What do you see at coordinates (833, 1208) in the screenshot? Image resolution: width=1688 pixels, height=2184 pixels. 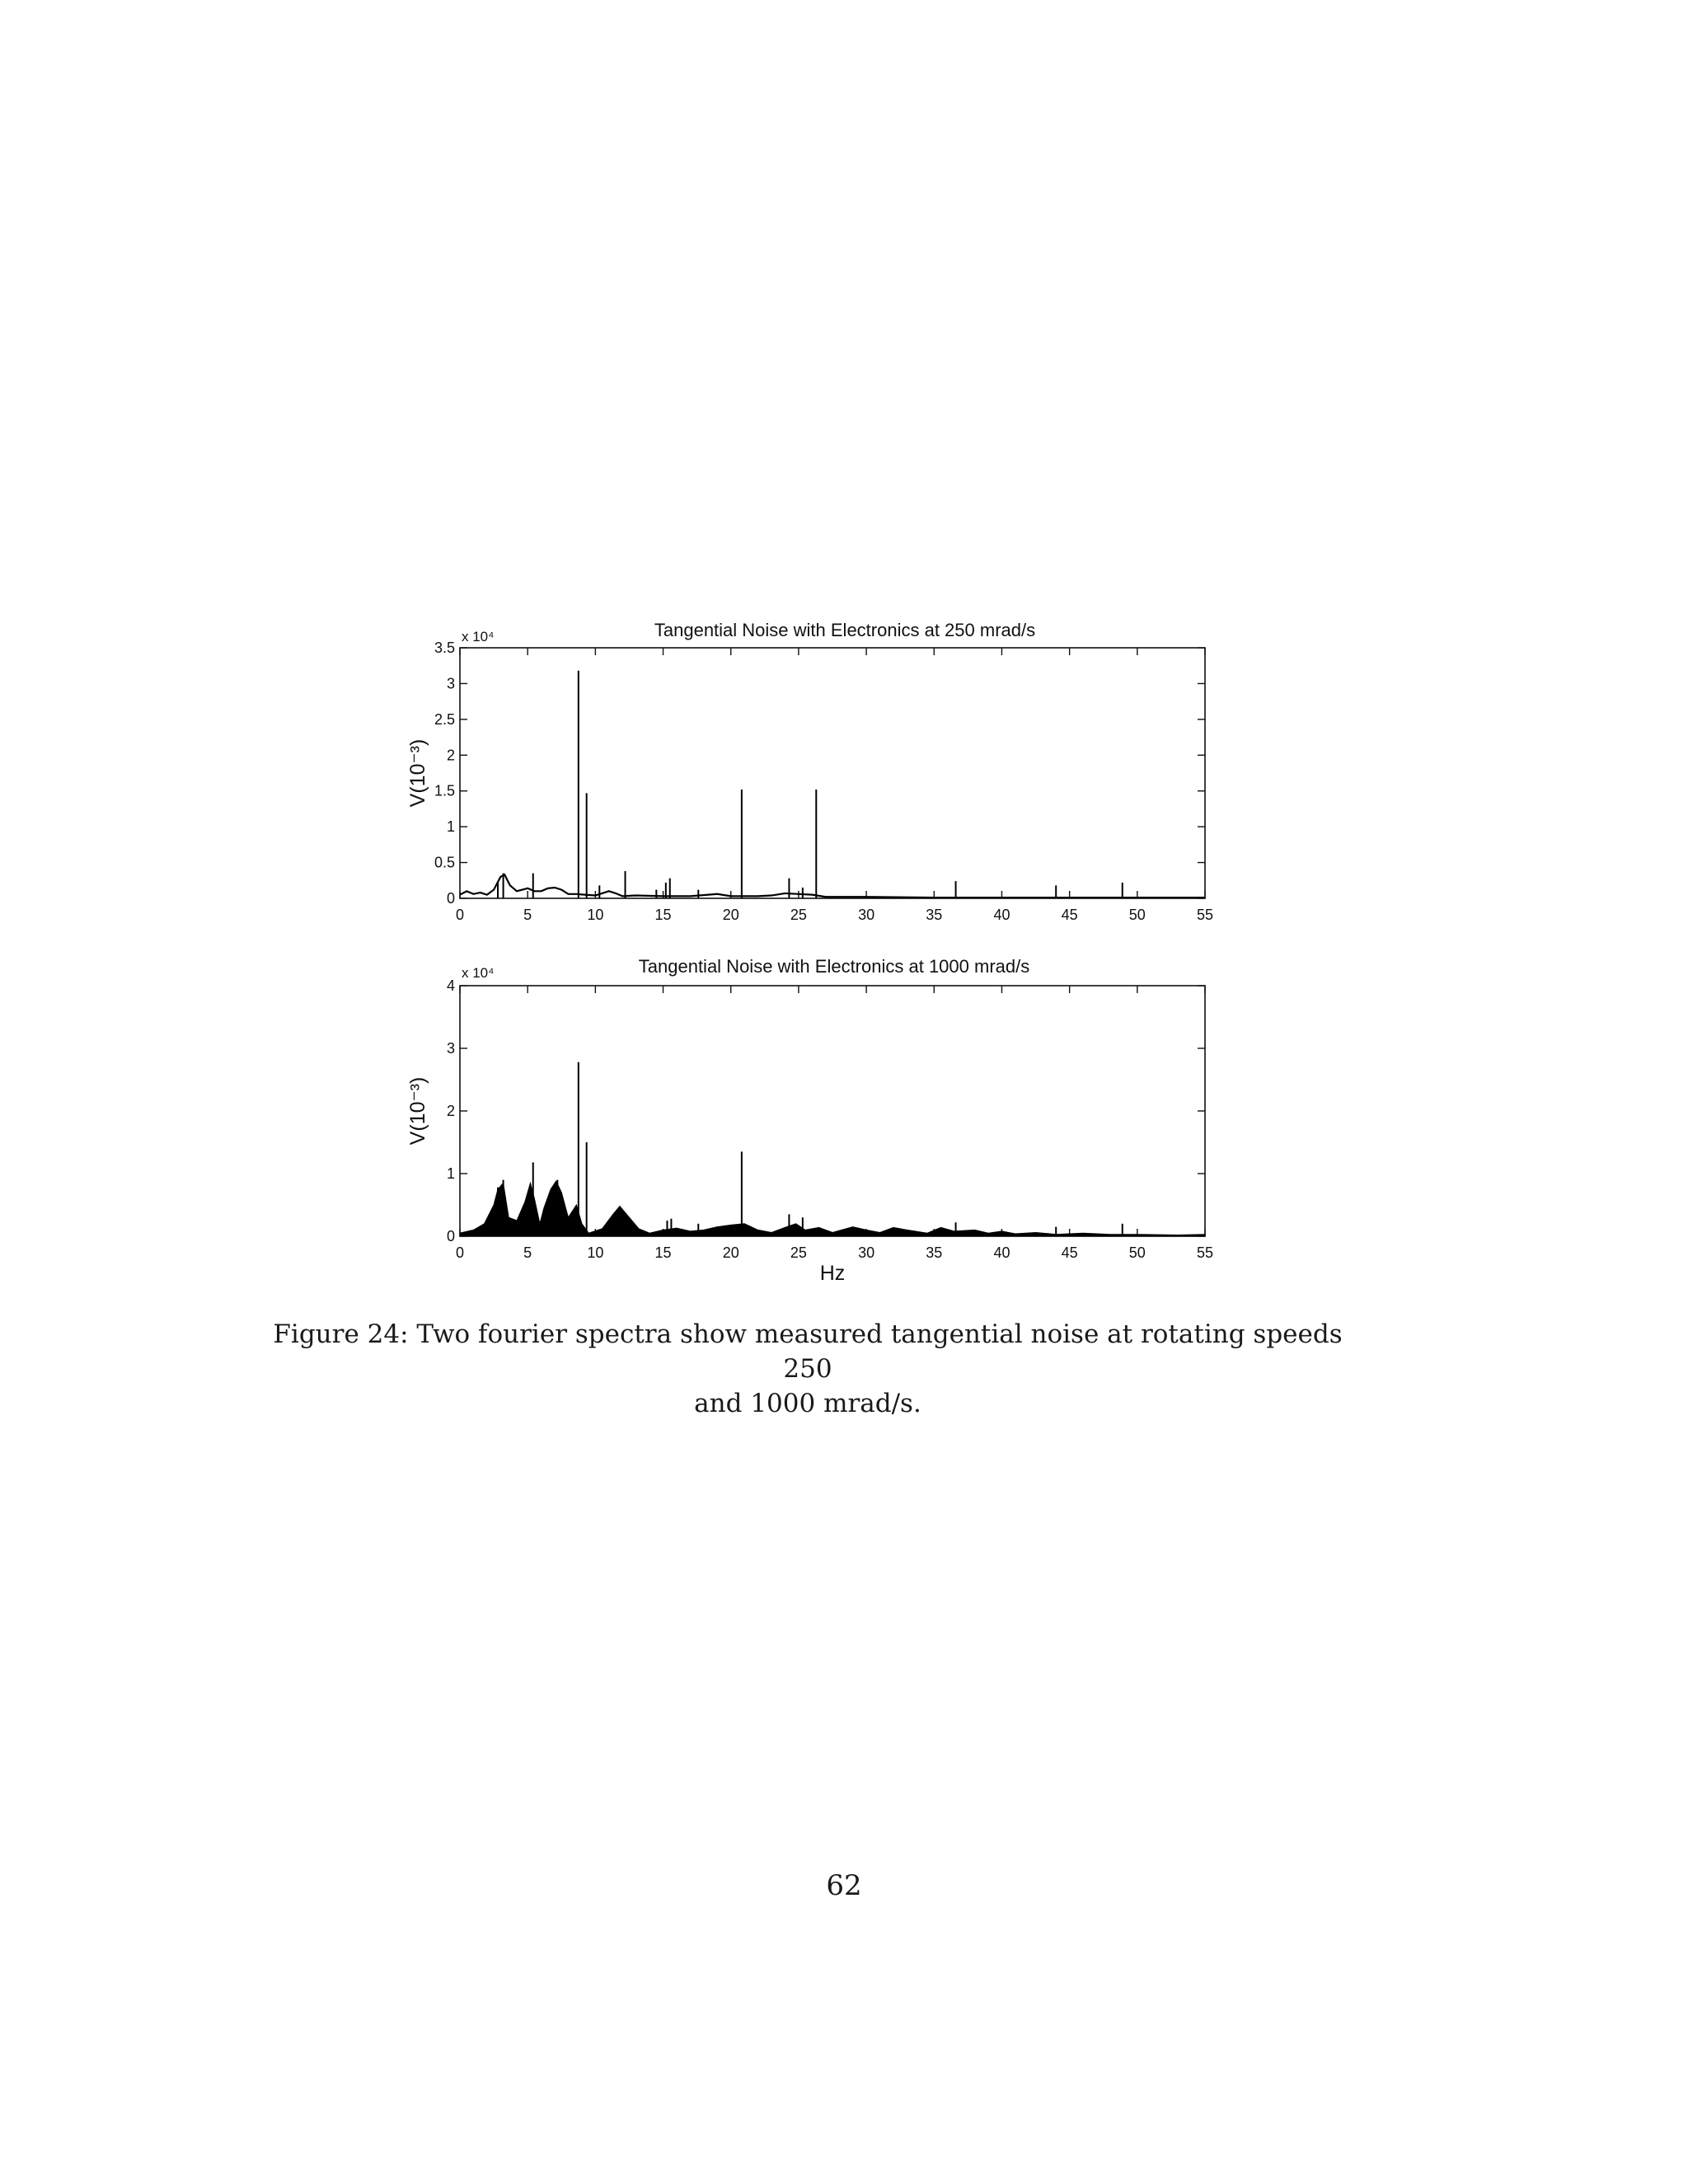 I see `spectrum-envelope` at bounding box center [833, 1208].